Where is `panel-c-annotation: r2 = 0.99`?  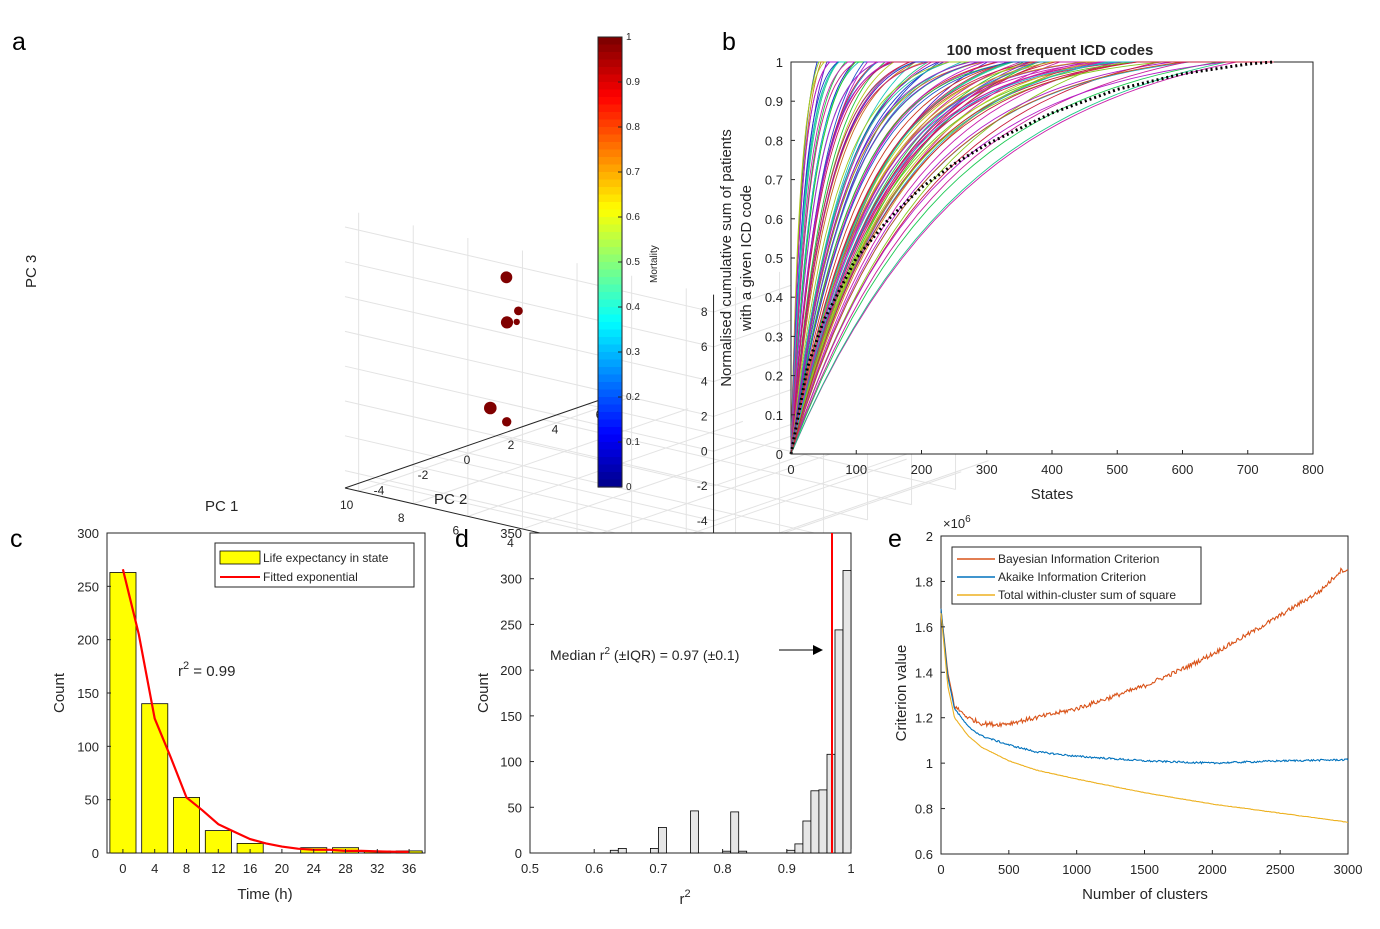
panel-c-annotation: r2 = 0.99 is located at coordinates (206, 670).